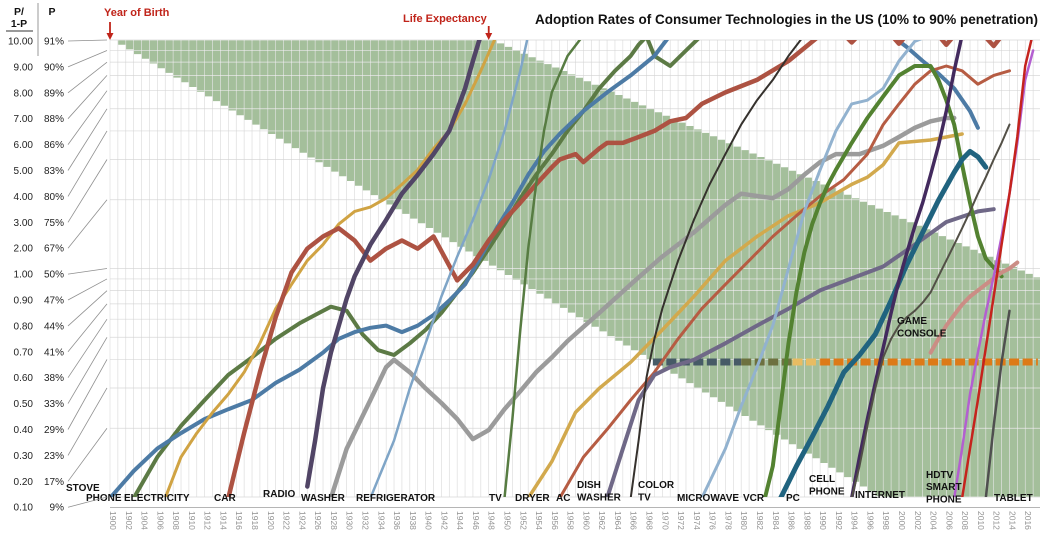 The image size is (1044, 537). Describe the element at coordinates (754, 498) in the screenshot. I see `series-label-vcr: VCR` at that location.